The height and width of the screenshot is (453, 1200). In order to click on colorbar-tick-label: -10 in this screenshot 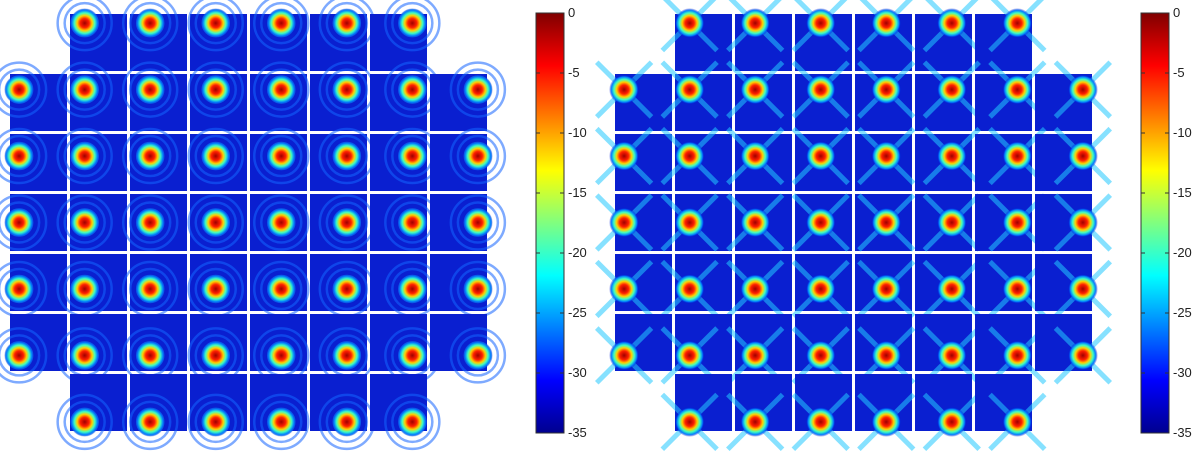, I will do `click(577, 132)`.